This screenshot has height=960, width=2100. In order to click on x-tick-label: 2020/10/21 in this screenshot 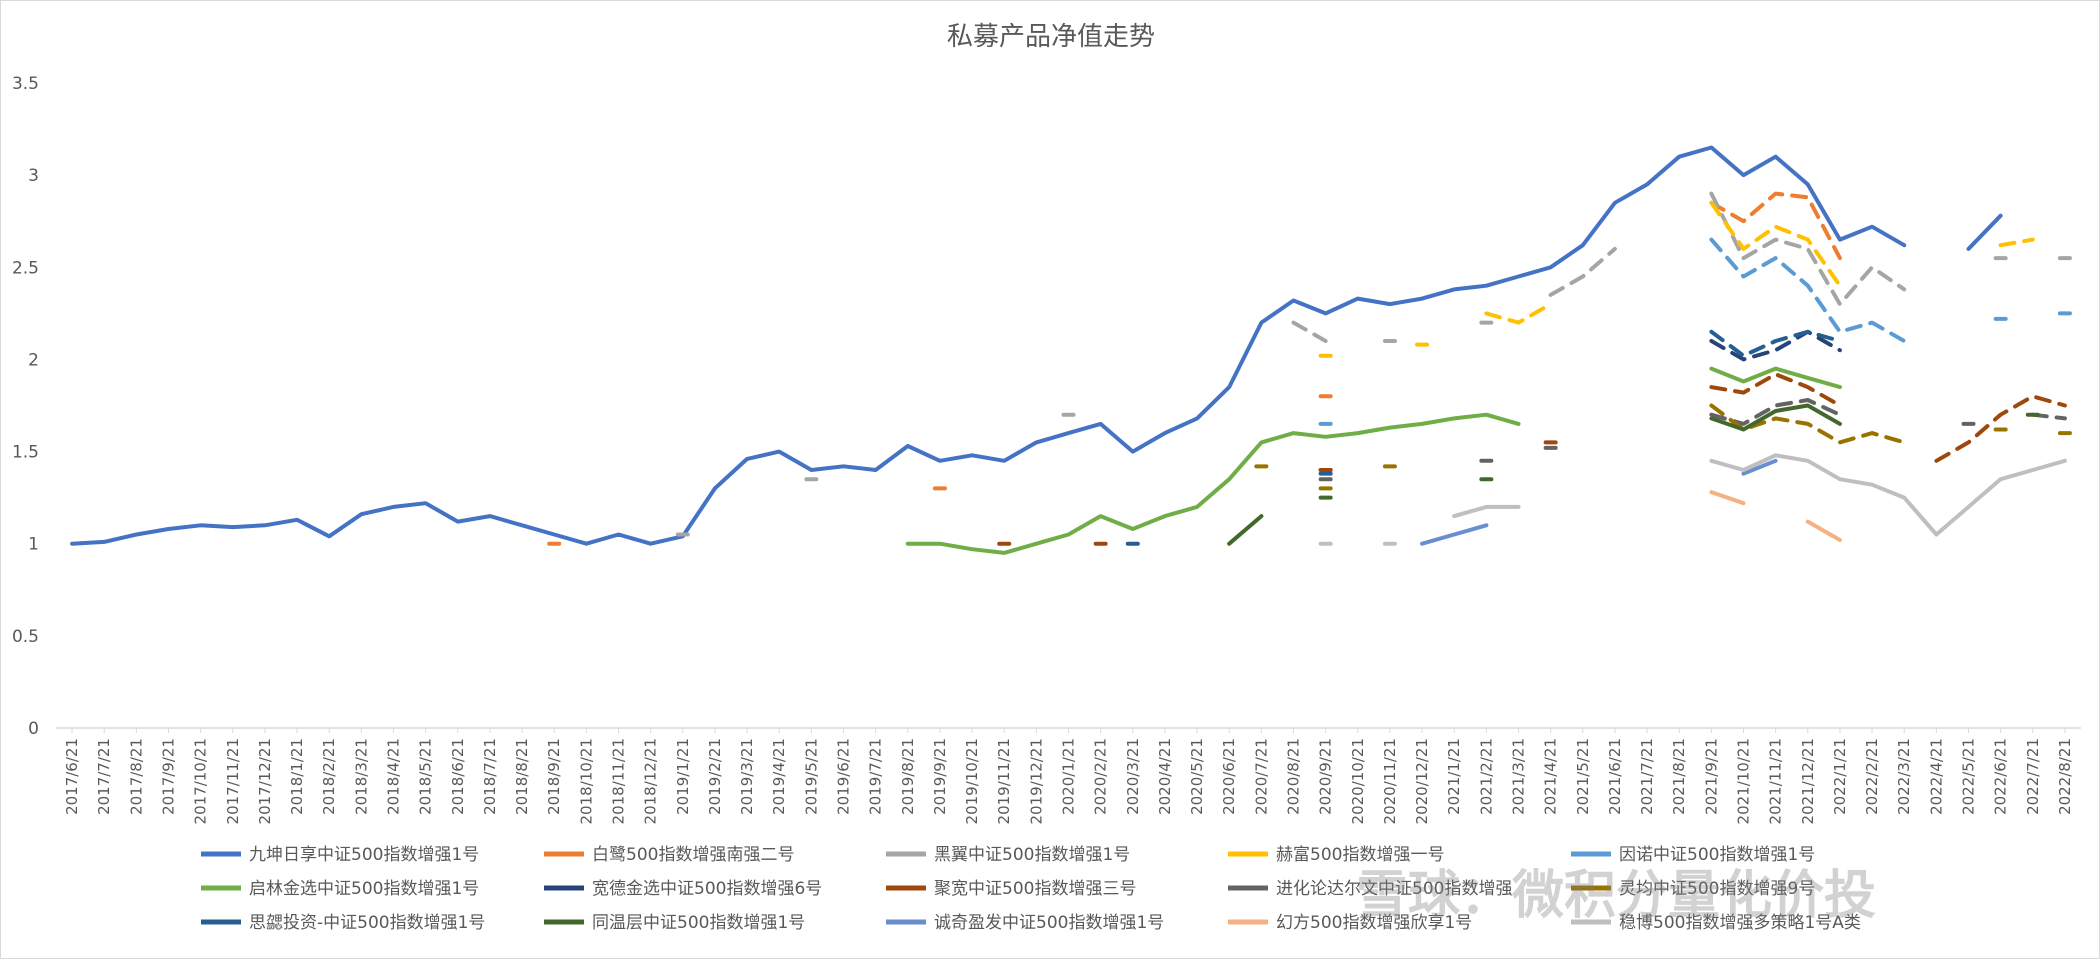, I will do `click(1358, 781)`.